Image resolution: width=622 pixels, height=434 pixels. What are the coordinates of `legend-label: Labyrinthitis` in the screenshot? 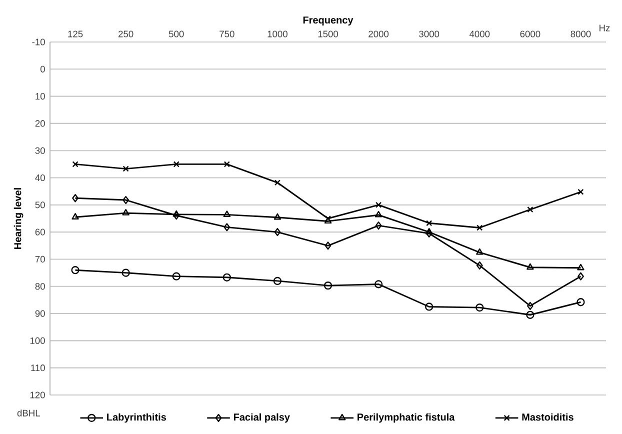 It's located at (136, 418).